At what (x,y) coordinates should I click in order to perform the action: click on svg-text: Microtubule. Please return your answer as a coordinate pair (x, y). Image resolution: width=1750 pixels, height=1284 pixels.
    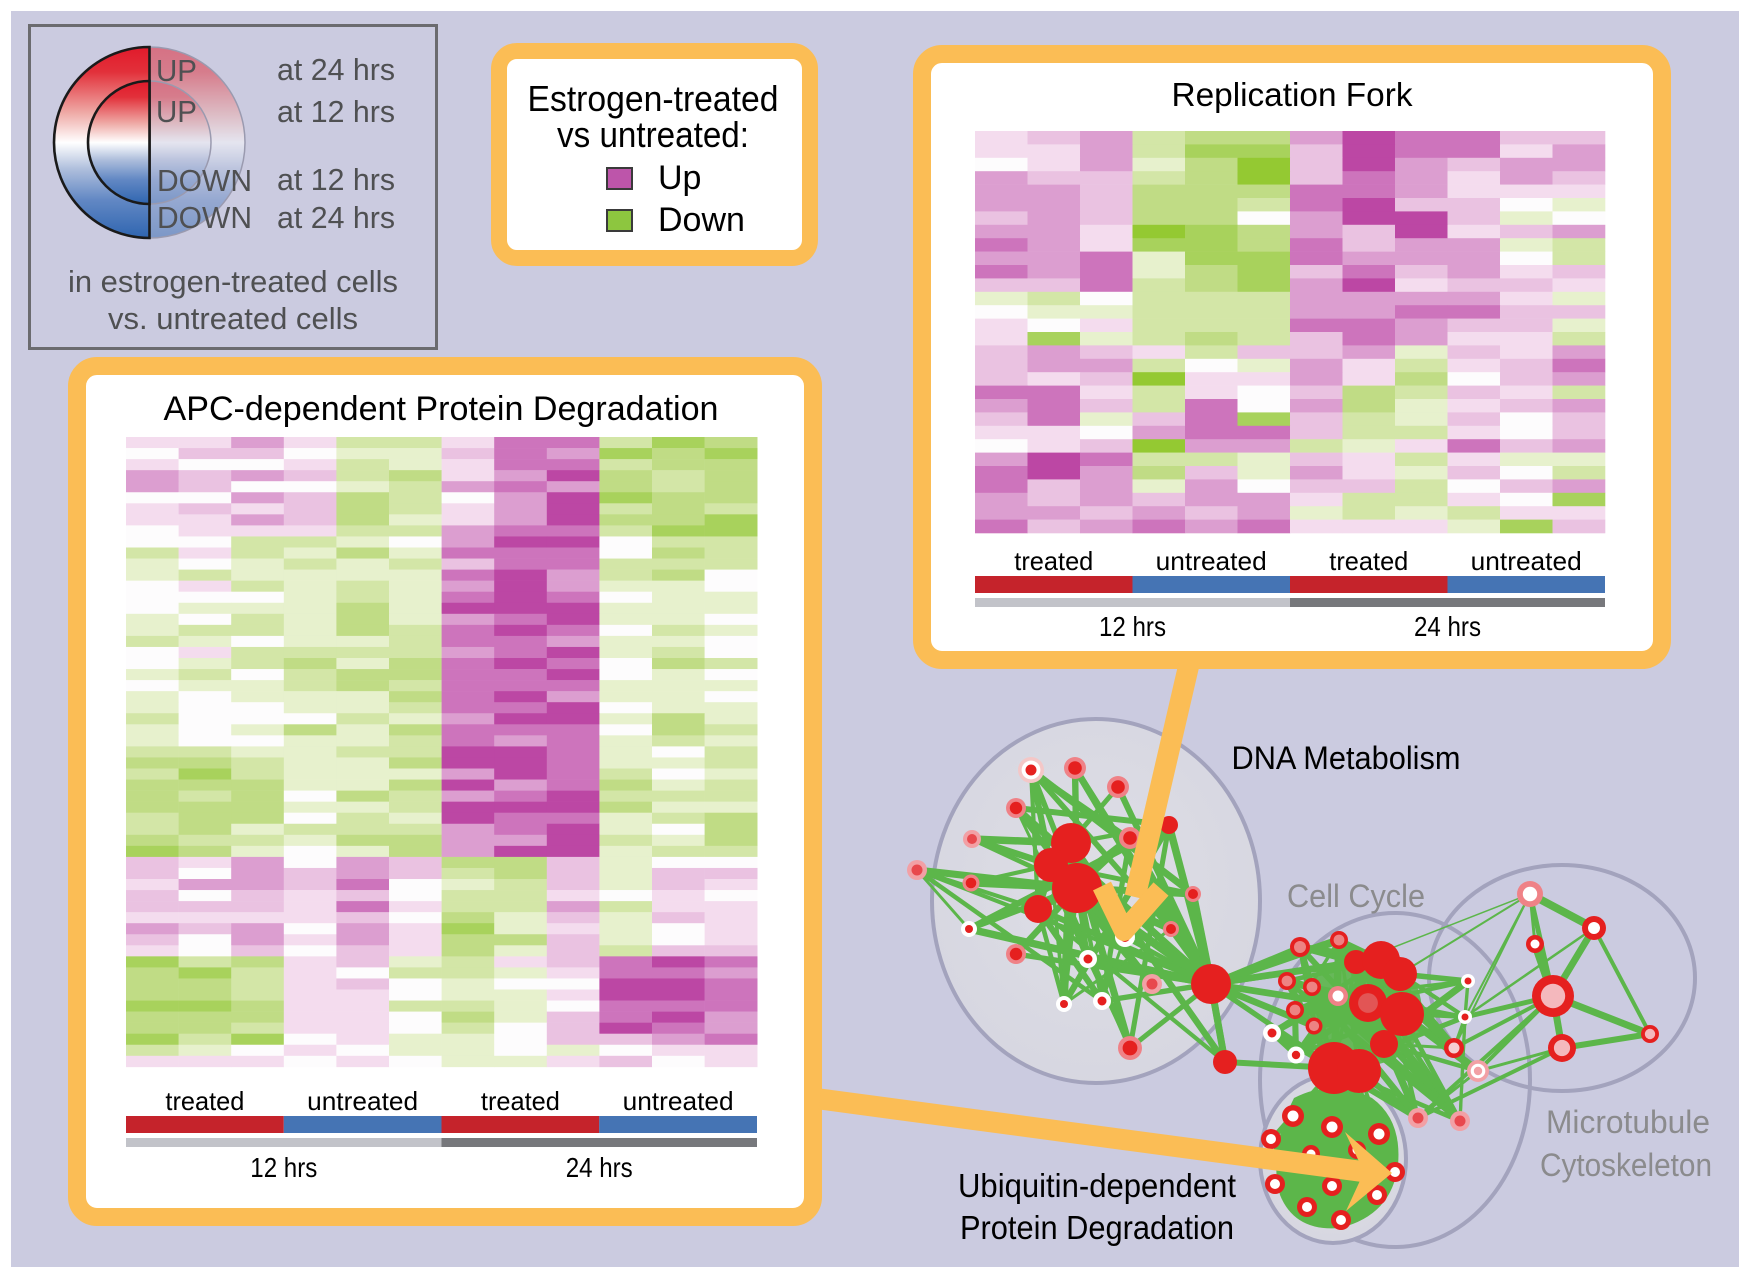
    Looking at the image, I should click on (1628, 1122).